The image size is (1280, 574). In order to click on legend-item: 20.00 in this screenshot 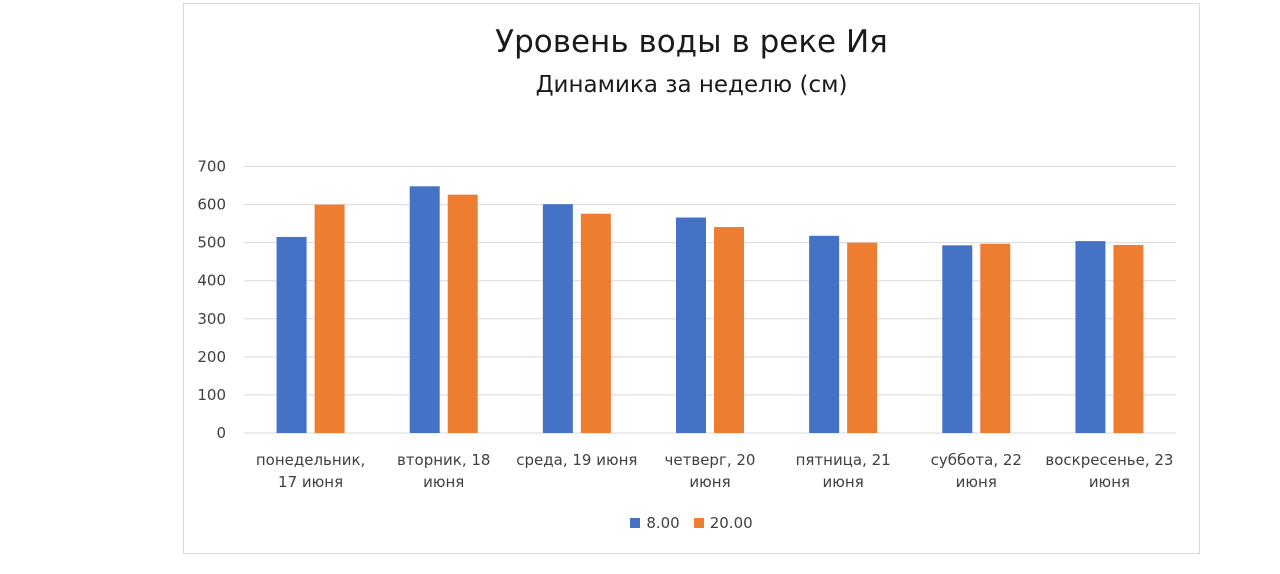, I will do `click(723, 523)`.